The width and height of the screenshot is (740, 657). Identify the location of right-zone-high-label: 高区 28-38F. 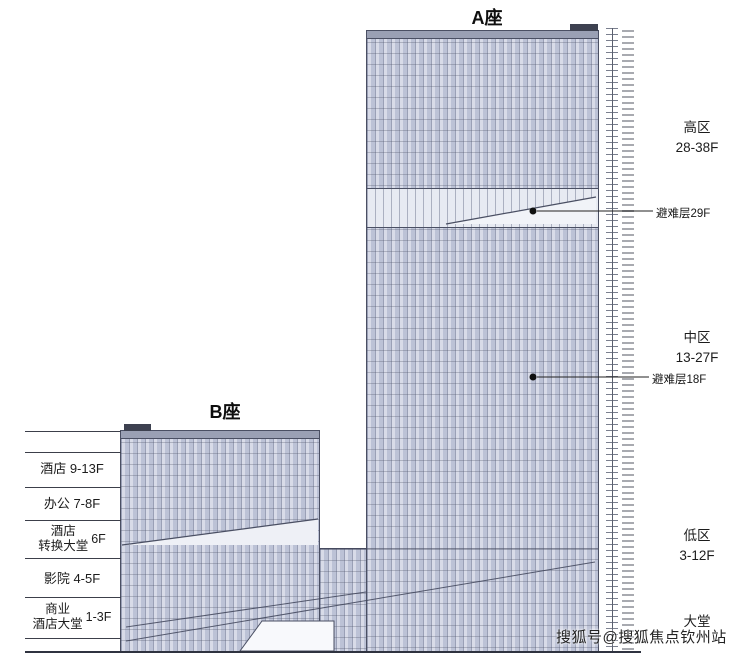
(697, 138).